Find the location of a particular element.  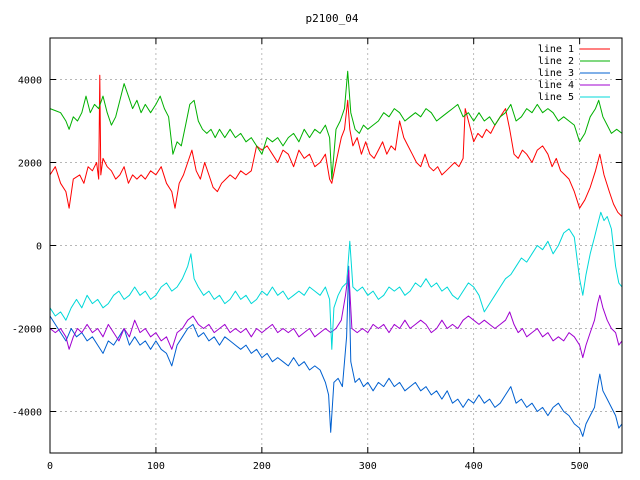

x-tick-label: 200 is located at coordinates (262, 466).